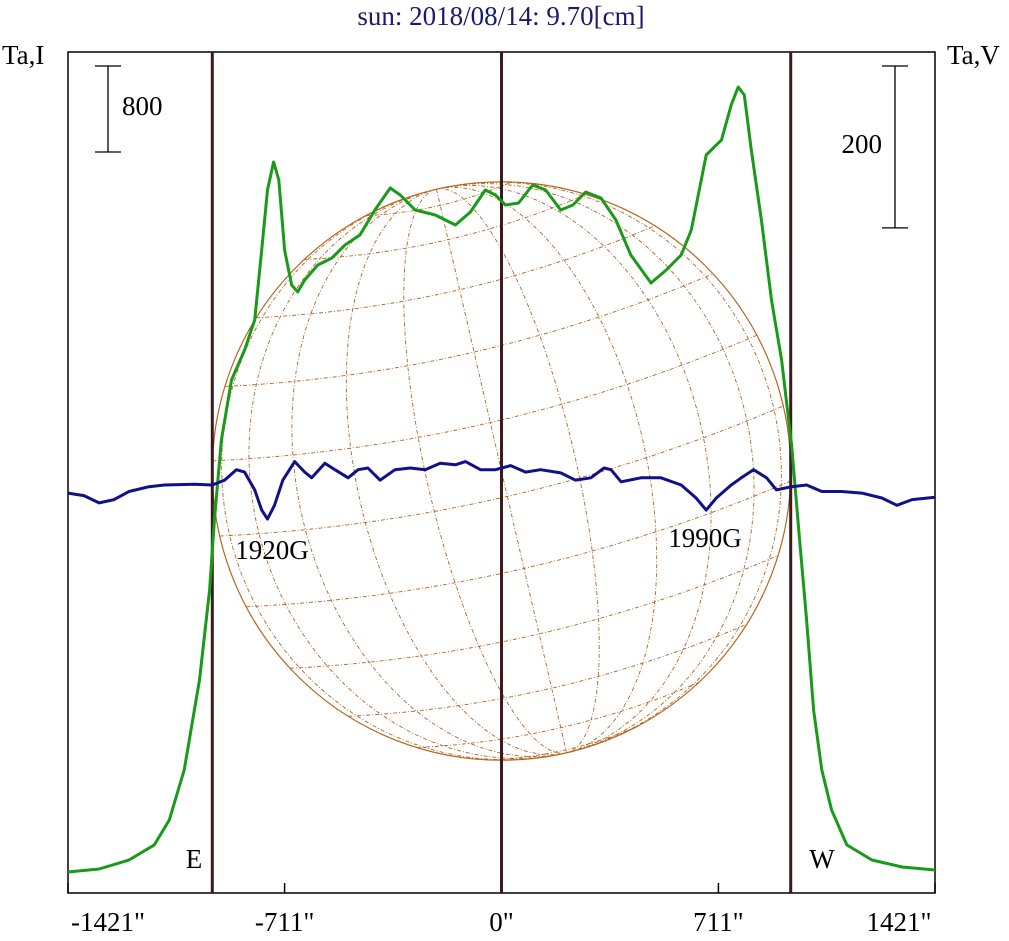 The image size is (1009, 941). I want to click on annotation: E, so click(194, 859).